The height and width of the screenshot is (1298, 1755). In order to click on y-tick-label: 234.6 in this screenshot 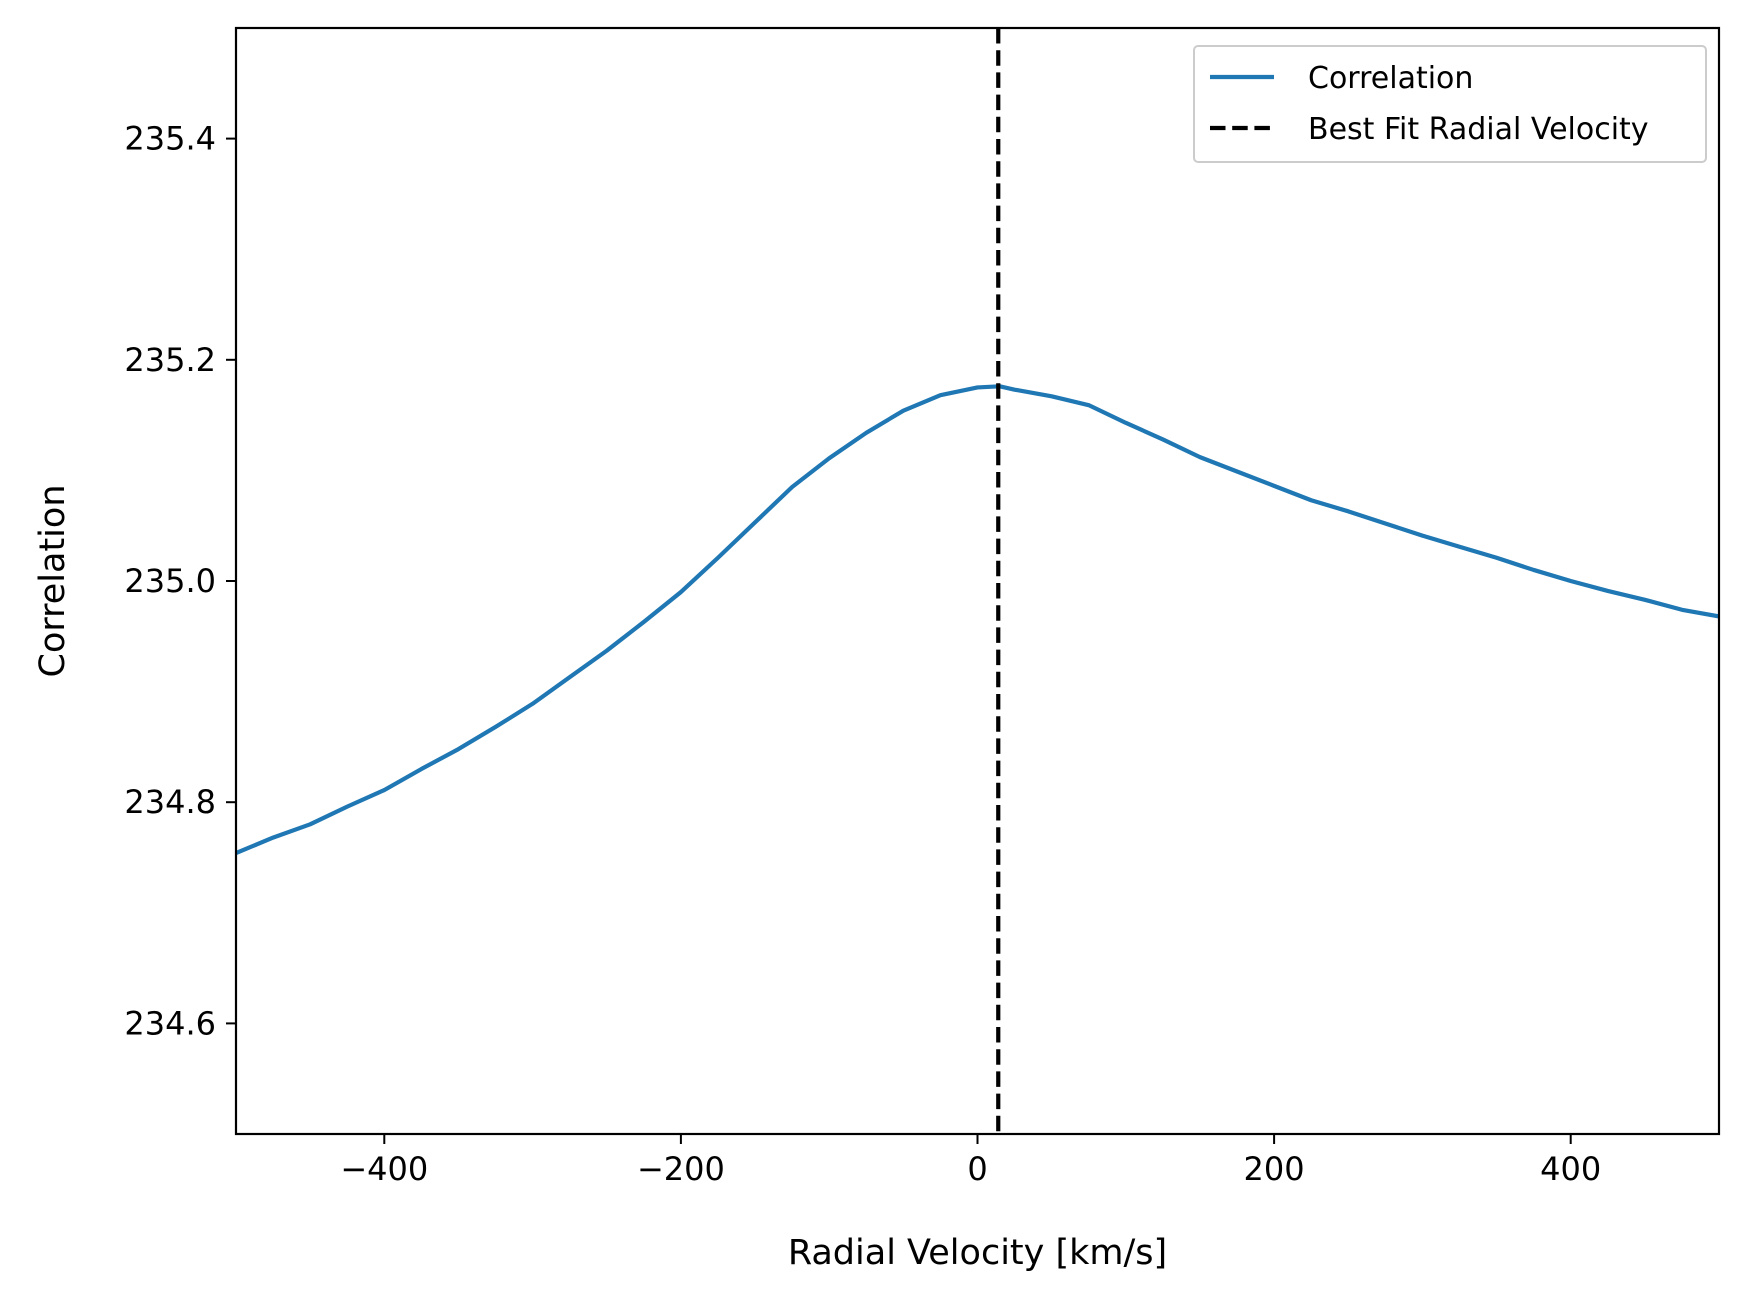, I will do `click(170, 1023)`.